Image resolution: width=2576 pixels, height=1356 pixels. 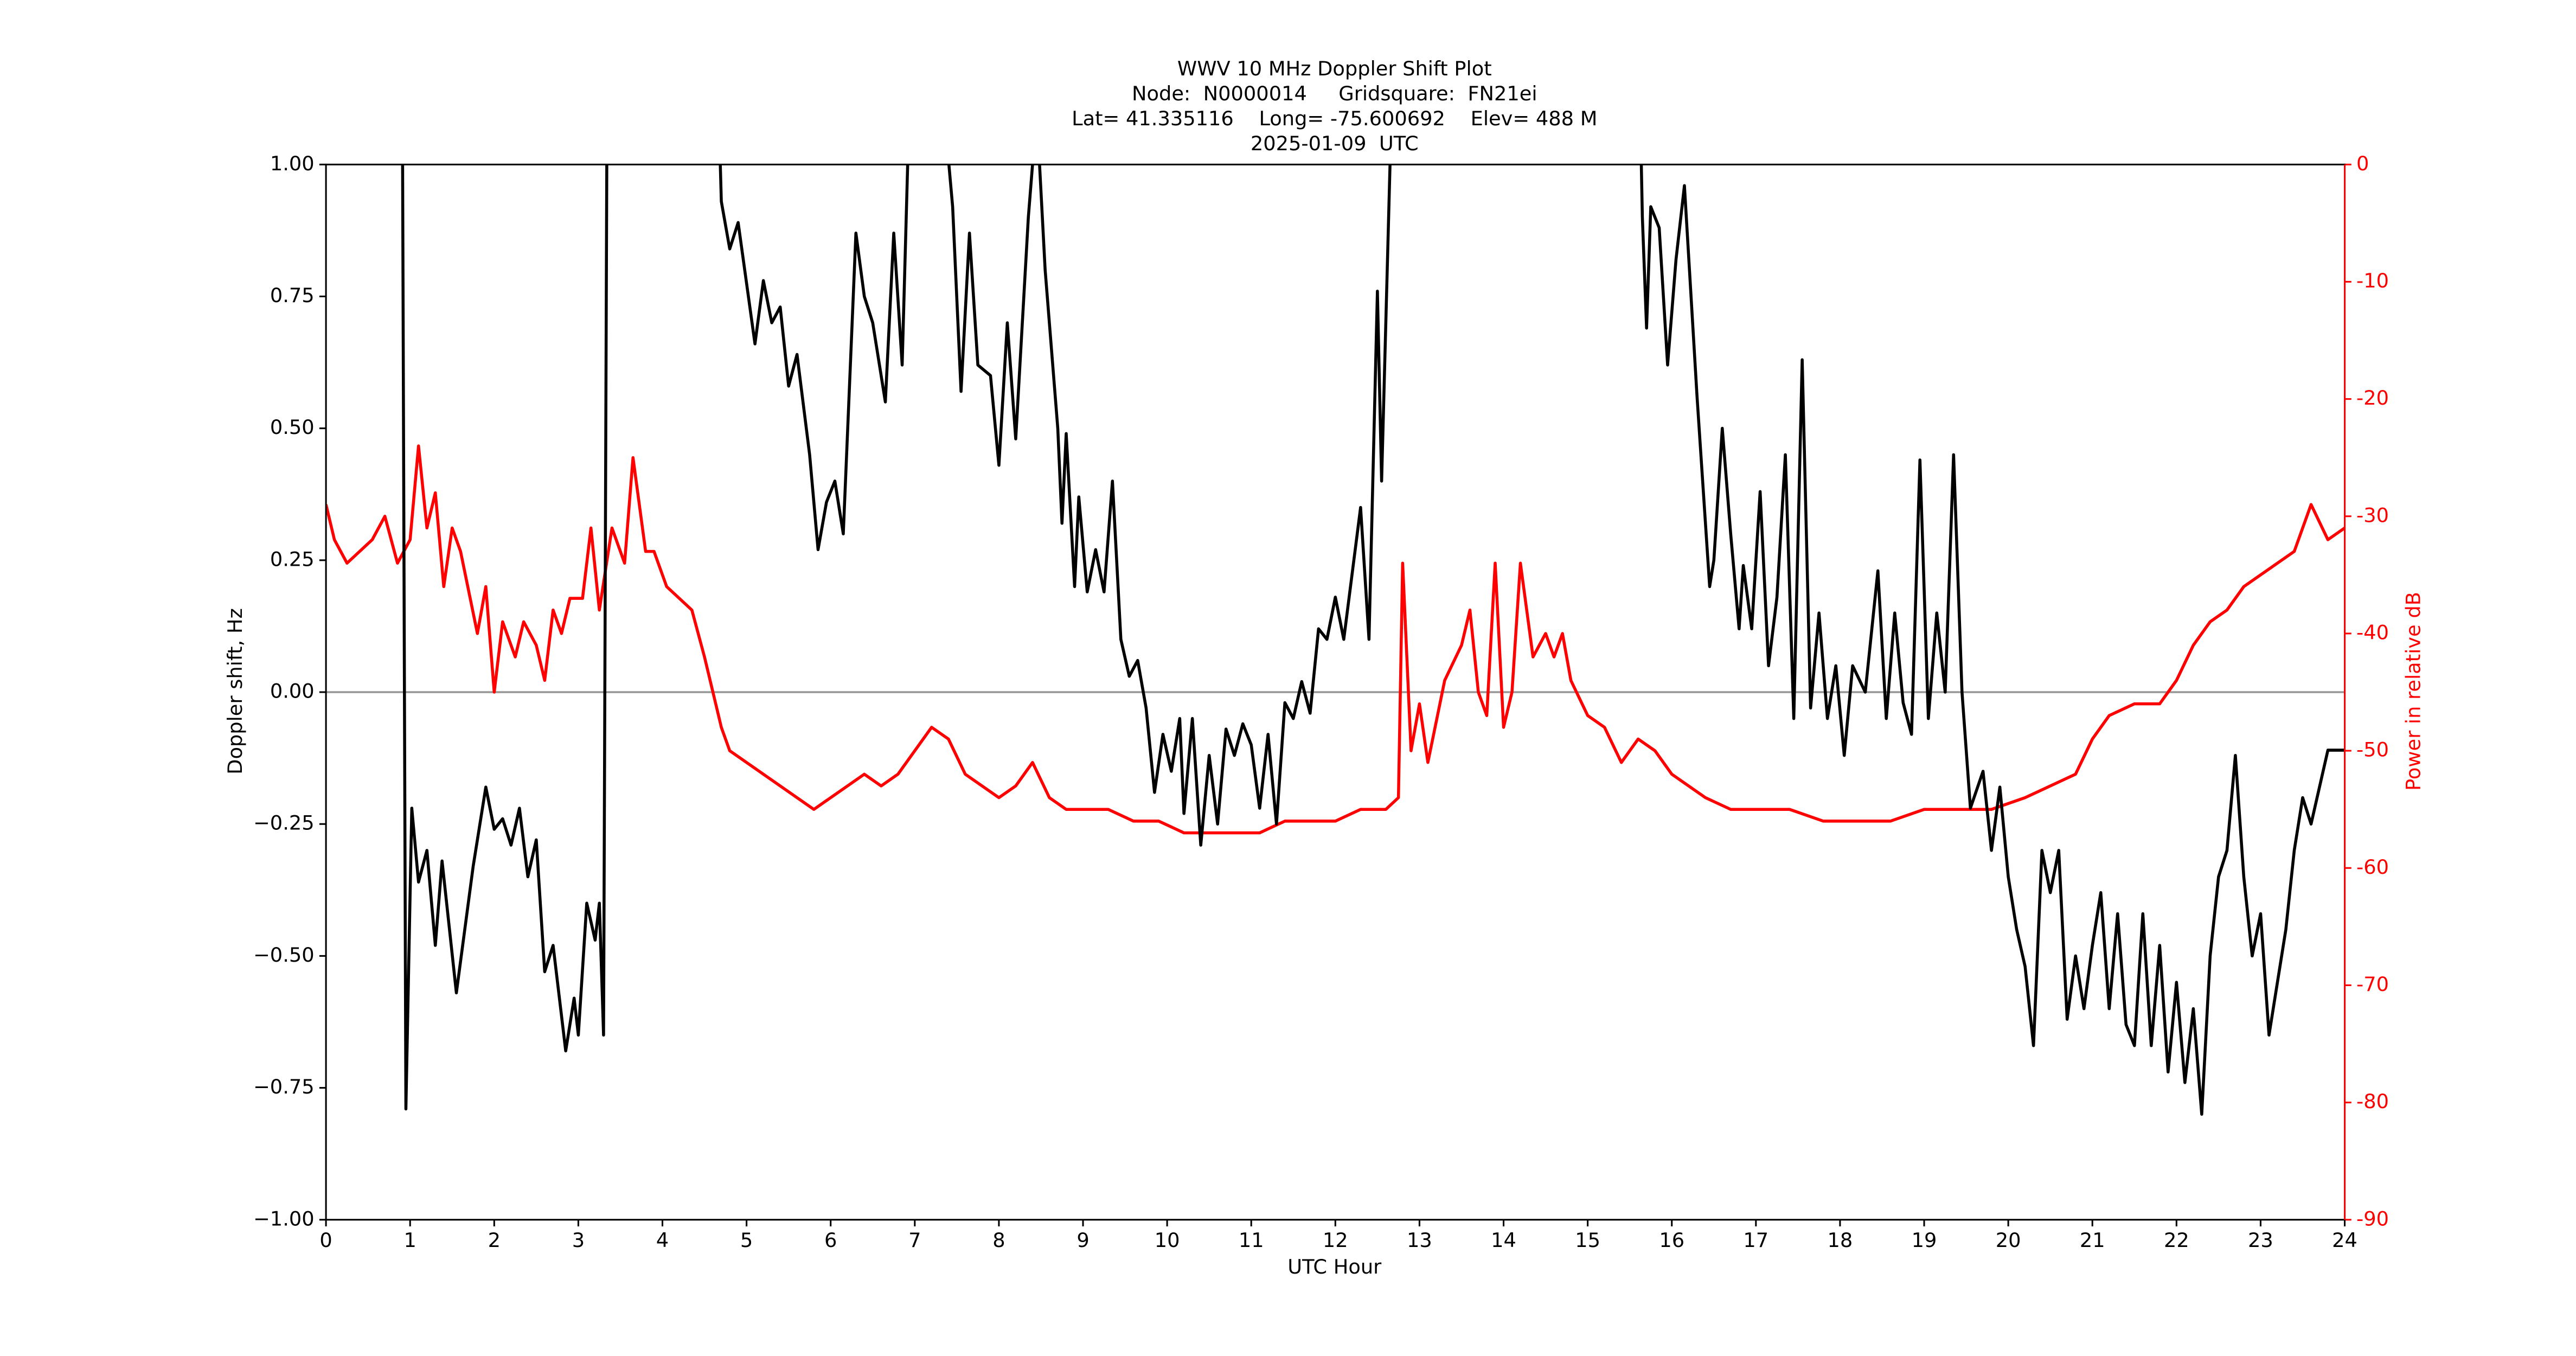 What do you see at coordinates (1587, 1240) in the screenshot?
I see `x-tick-label: 15` at bounding box center [1587, 1240].